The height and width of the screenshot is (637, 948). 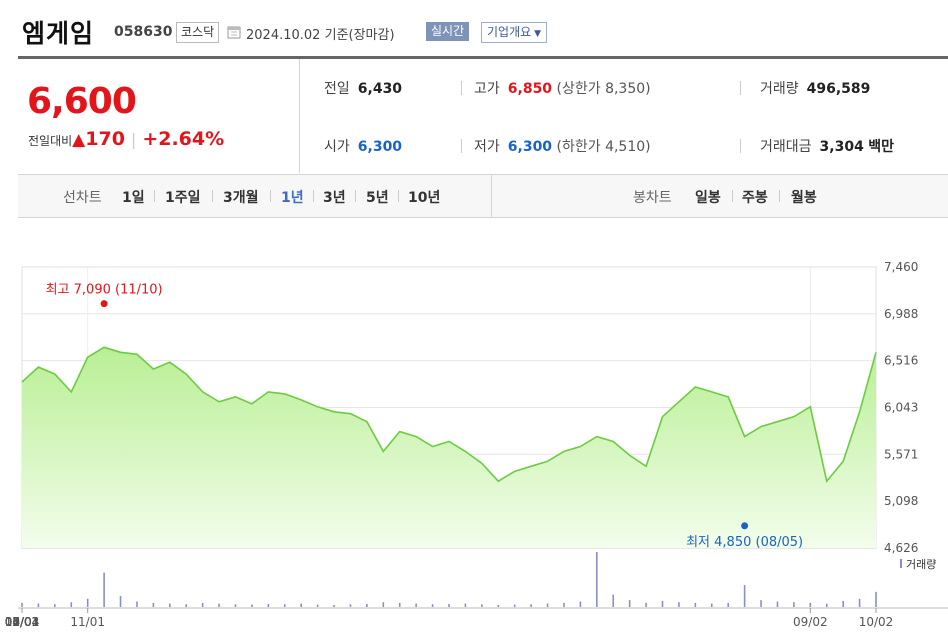 I want to click on x-tick-label: 07/01, so click(x=22, y=622).